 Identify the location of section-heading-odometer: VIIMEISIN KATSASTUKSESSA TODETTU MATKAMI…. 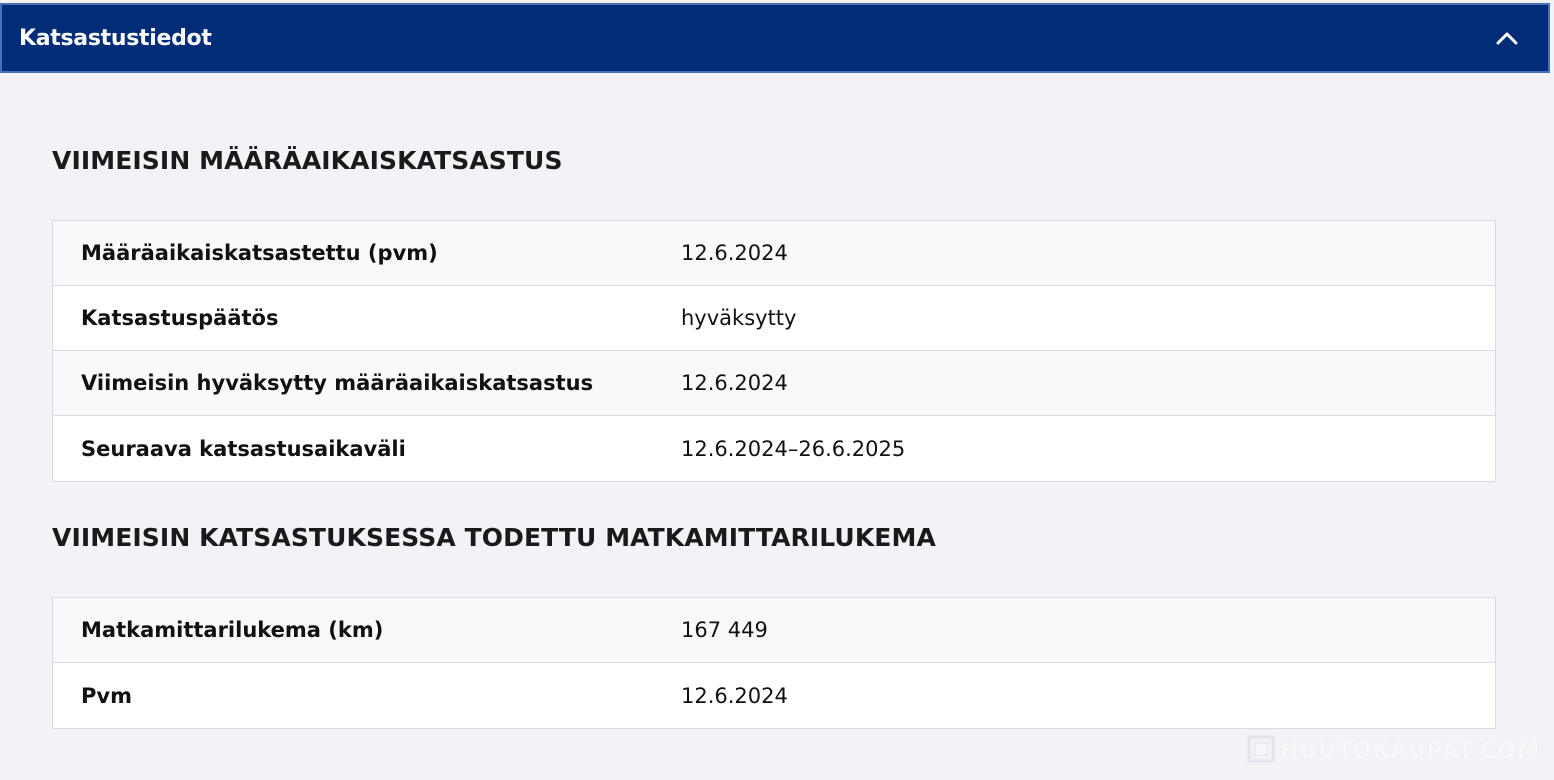
(494, 537).